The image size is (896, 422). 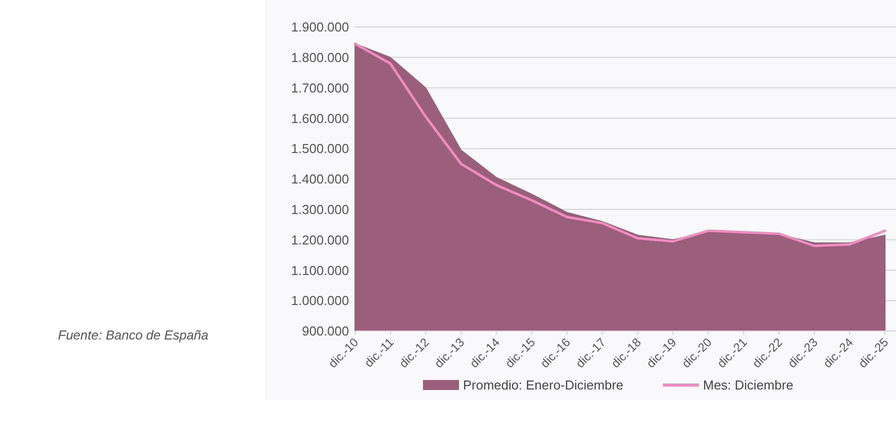 I want to click on legend-label: Promedio: Enero-Diciembre, so click(x=543, y=385).